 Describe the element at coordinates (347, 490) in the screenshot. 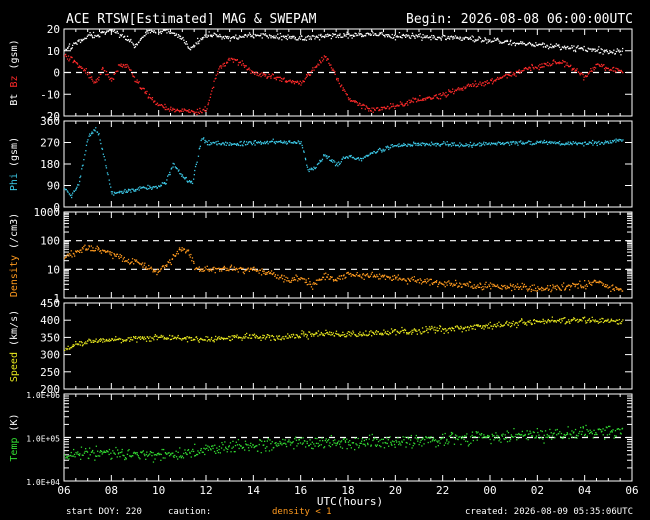

I see `x-tick-label: 18` at that location.